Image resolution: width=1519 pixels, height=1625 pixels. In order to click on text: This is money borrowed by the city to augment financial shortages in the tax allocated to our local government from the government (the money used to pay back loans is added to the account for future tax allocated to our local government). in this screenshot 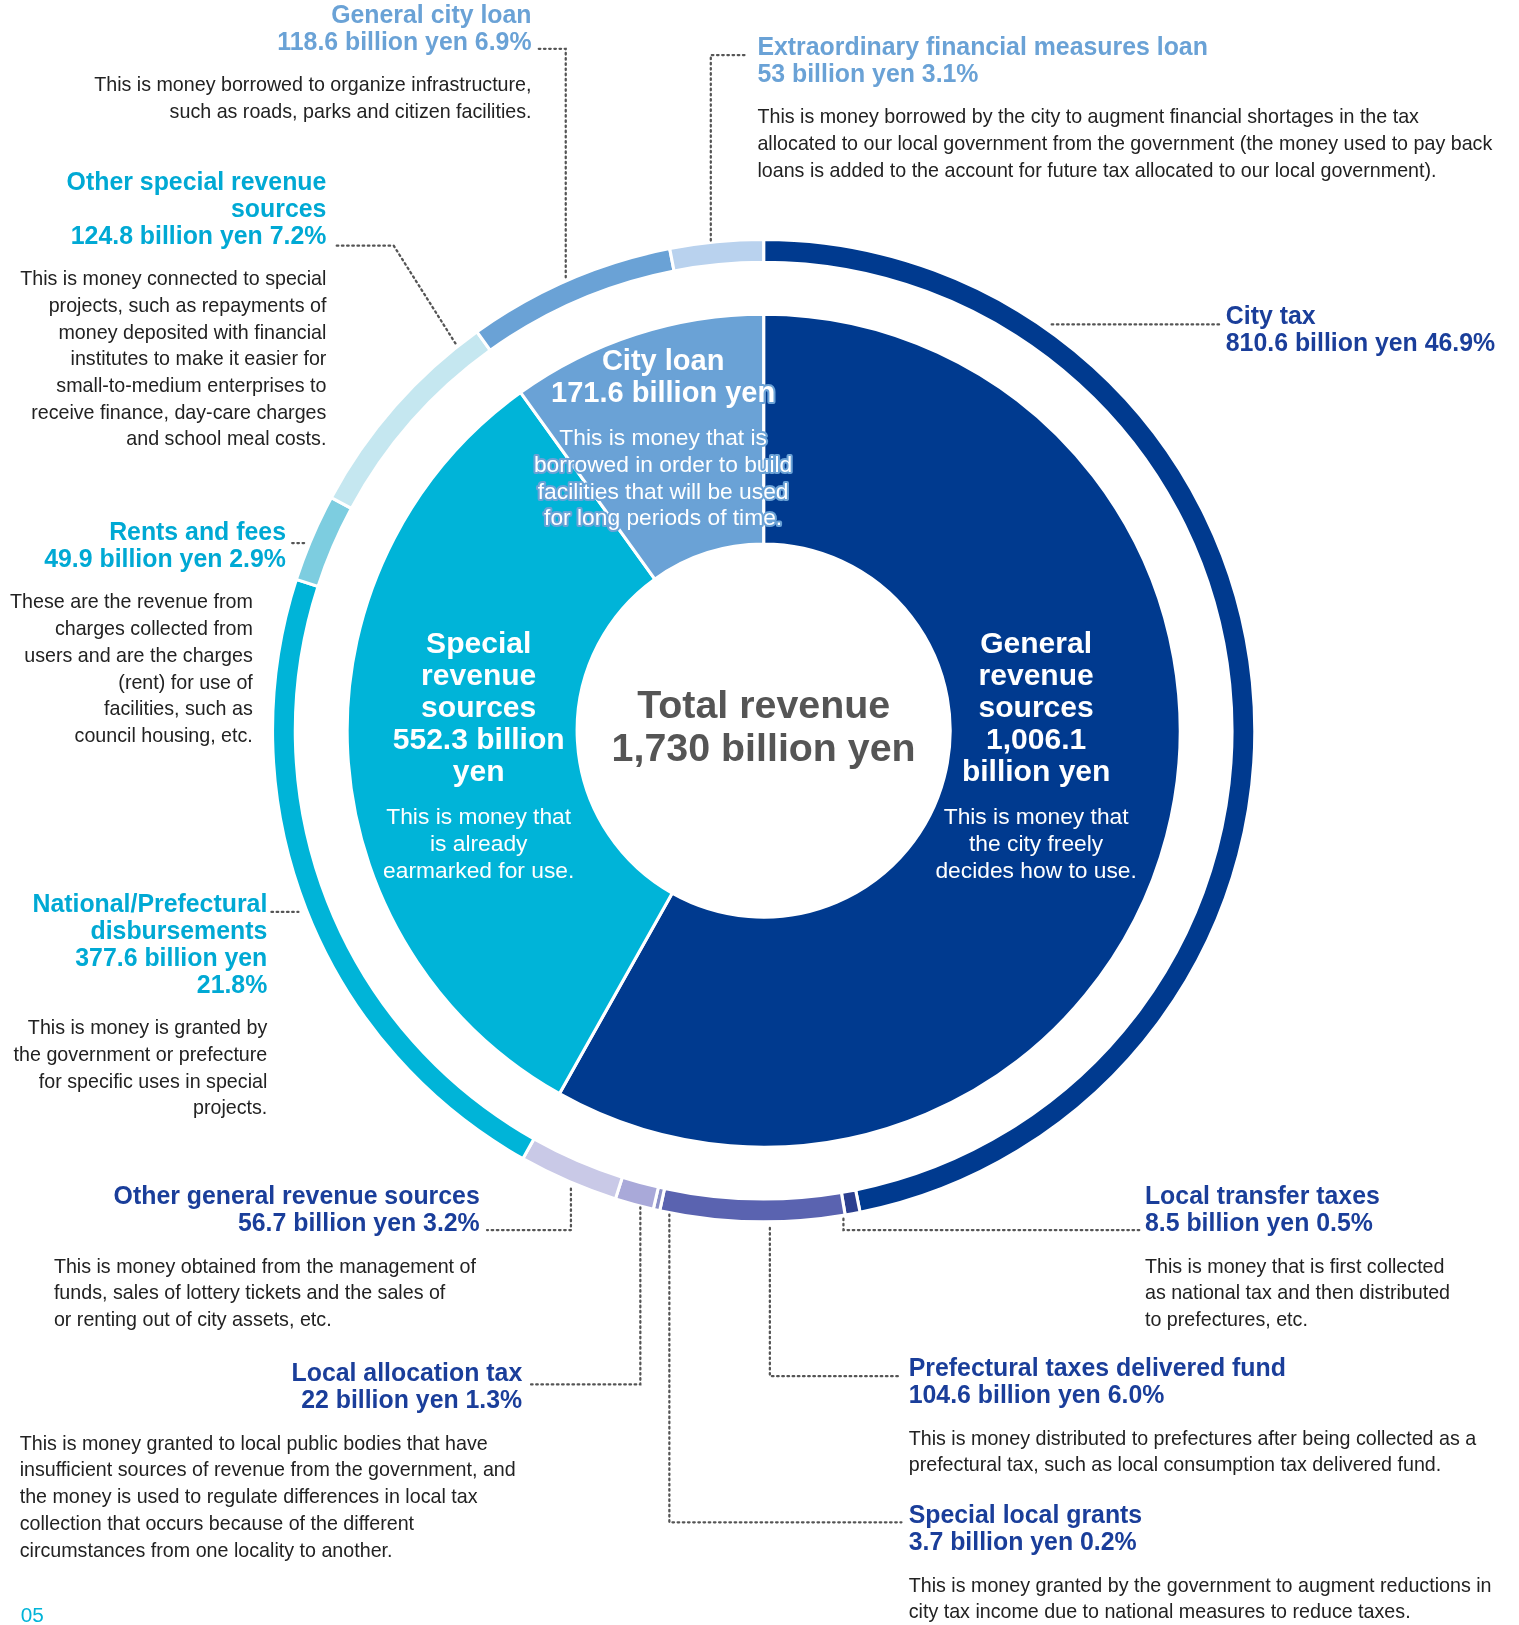, I will do `click(1125, 143)`.